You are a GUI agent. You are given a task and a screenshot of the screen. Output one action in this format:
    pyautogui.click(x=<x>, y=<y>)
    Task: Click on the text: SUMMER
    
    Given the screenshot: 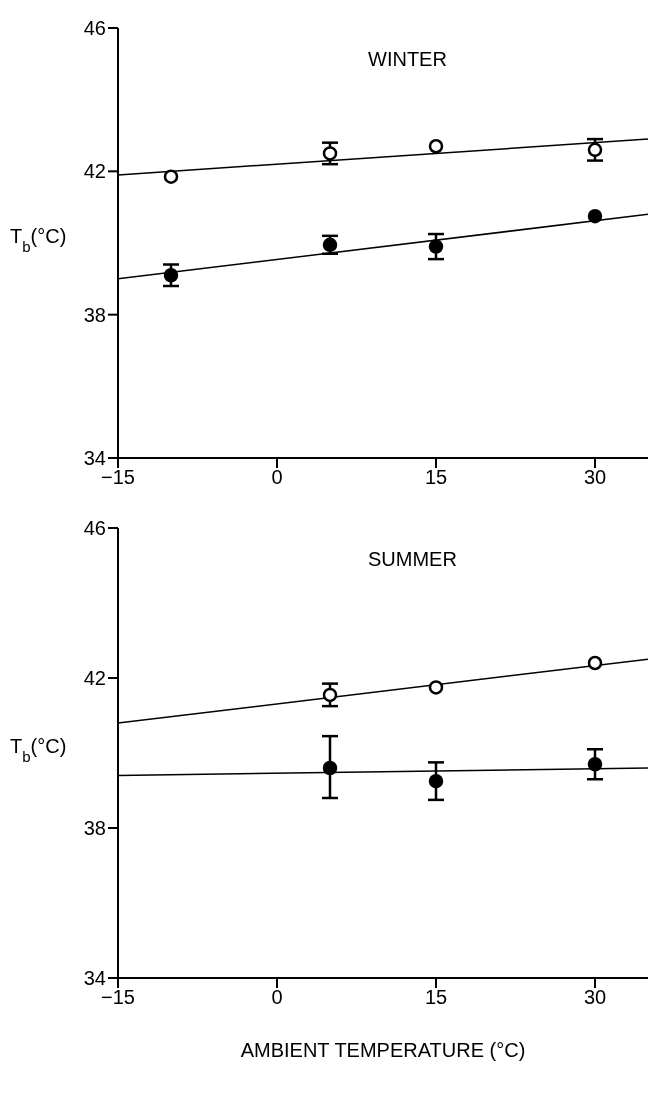 What is the action you would take?
    pyautogui.click(x=412, y=559)
    